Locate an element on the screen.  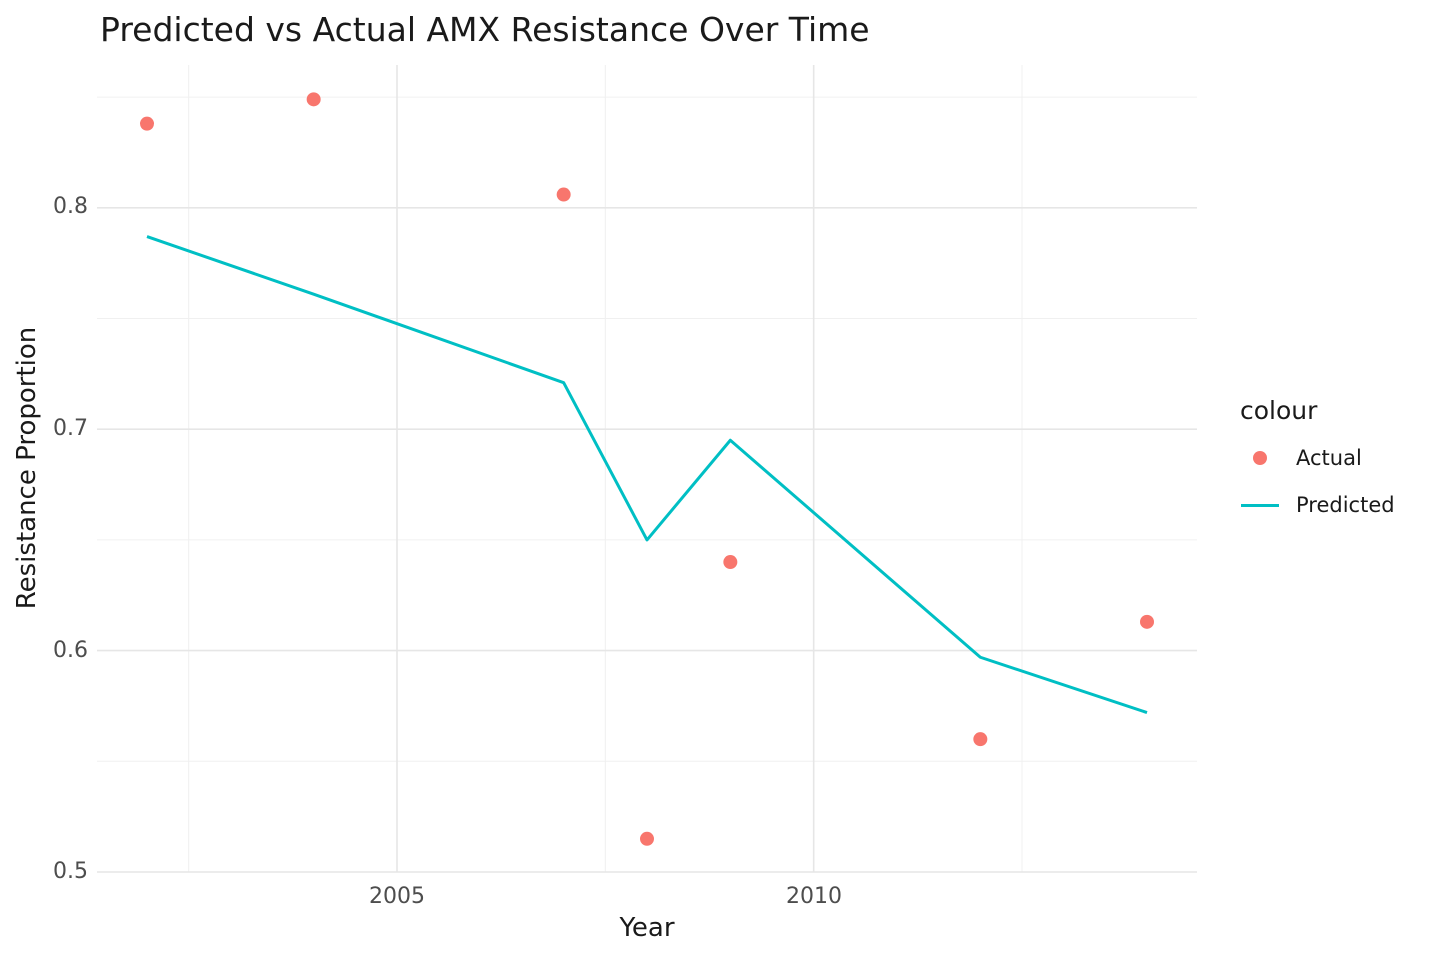
y-axis-title: Resistance Proportion is located at coordinates (27, 468).